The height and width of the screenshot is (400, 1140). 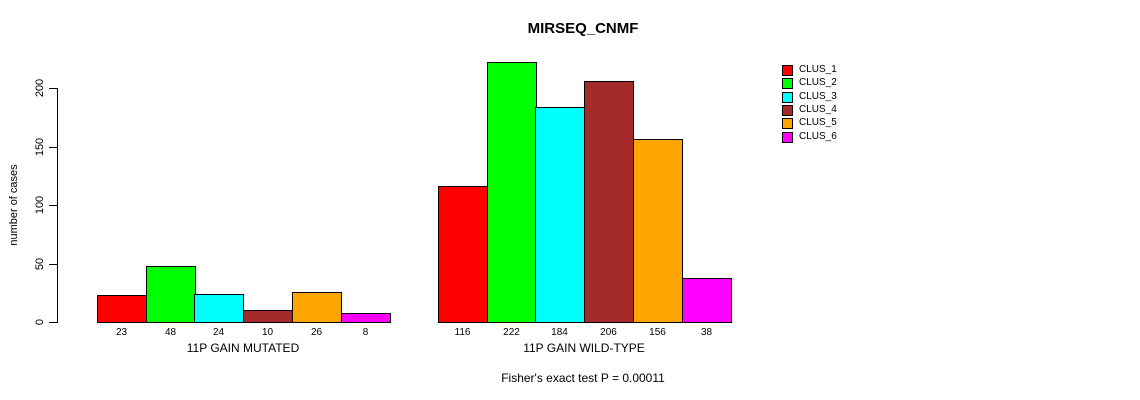 What do you see at coordinates (706, 332) in the screenshot?
I see `bar-value-label: 38` at bounding box center [706, 332].